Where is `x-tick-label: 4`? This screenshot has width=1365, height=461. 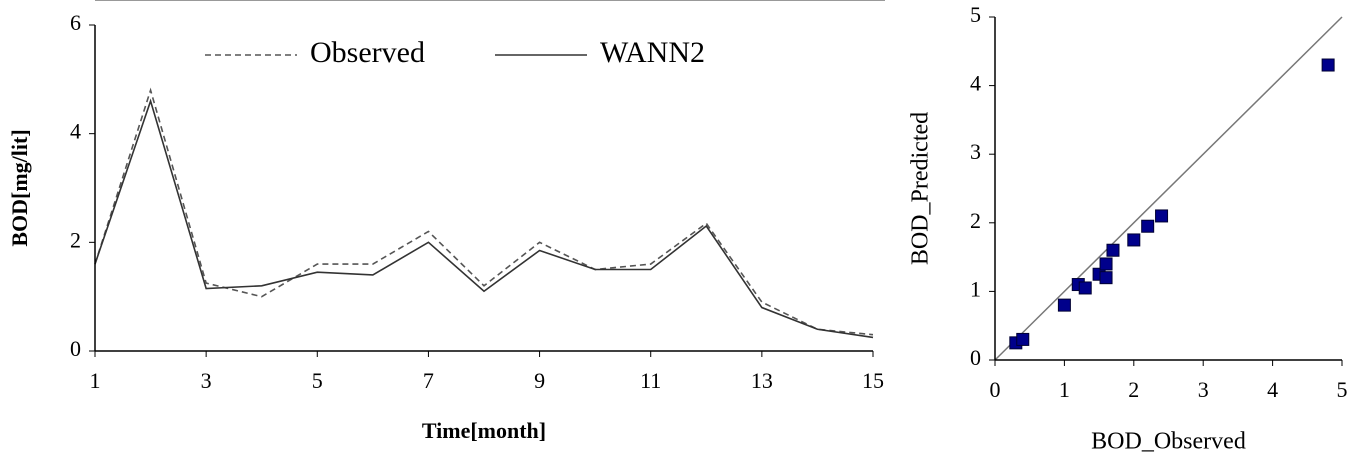
x-tick-label: 4 is located at coordinates (1272, 389).